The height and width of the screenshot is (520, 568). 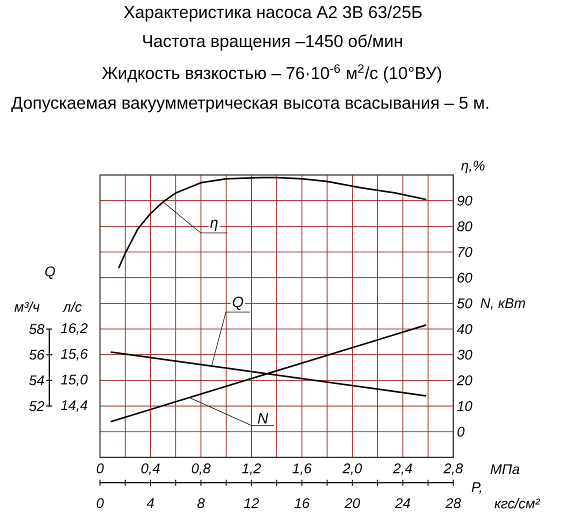 I want to click on x-tick-label: 2,4, so click(x=402, y=469).